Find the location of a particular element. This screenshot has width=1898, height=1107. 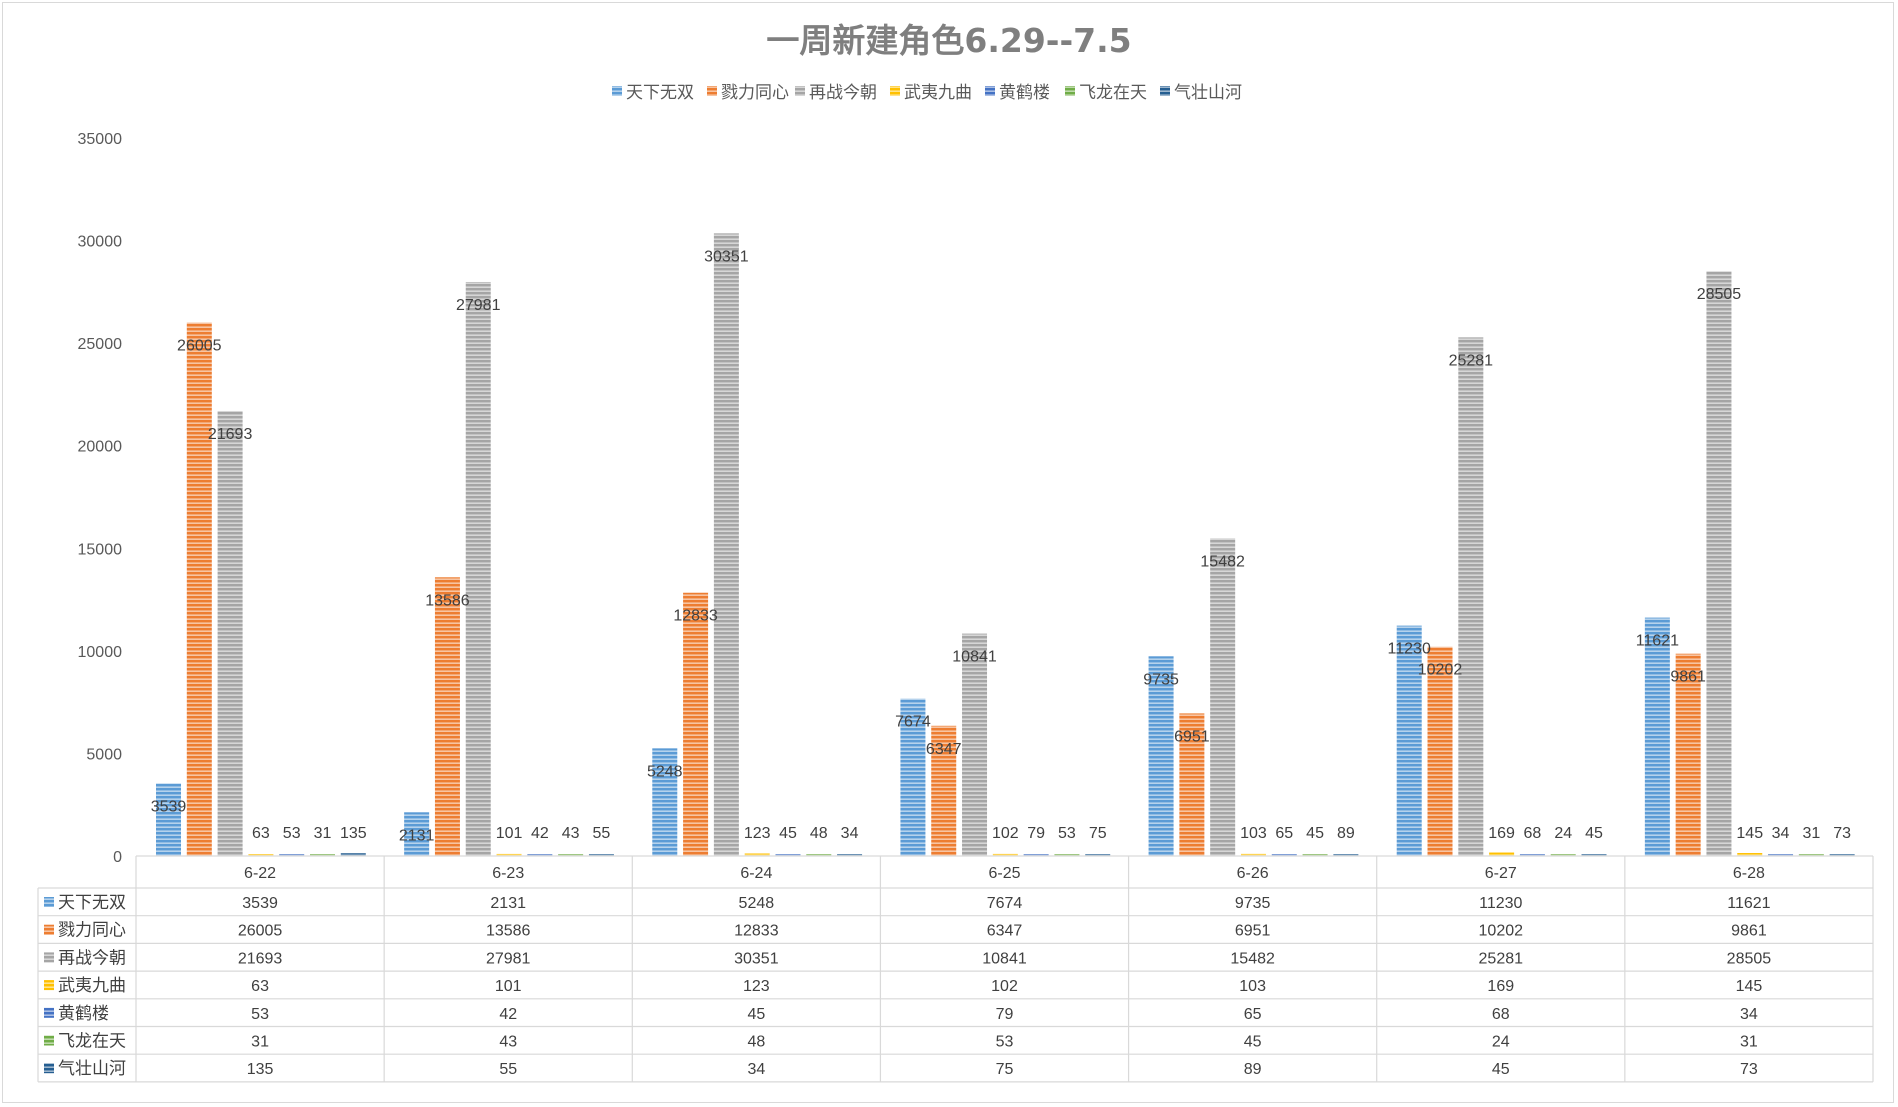

table-cell: 5248 is located at coordinates (757, 903).